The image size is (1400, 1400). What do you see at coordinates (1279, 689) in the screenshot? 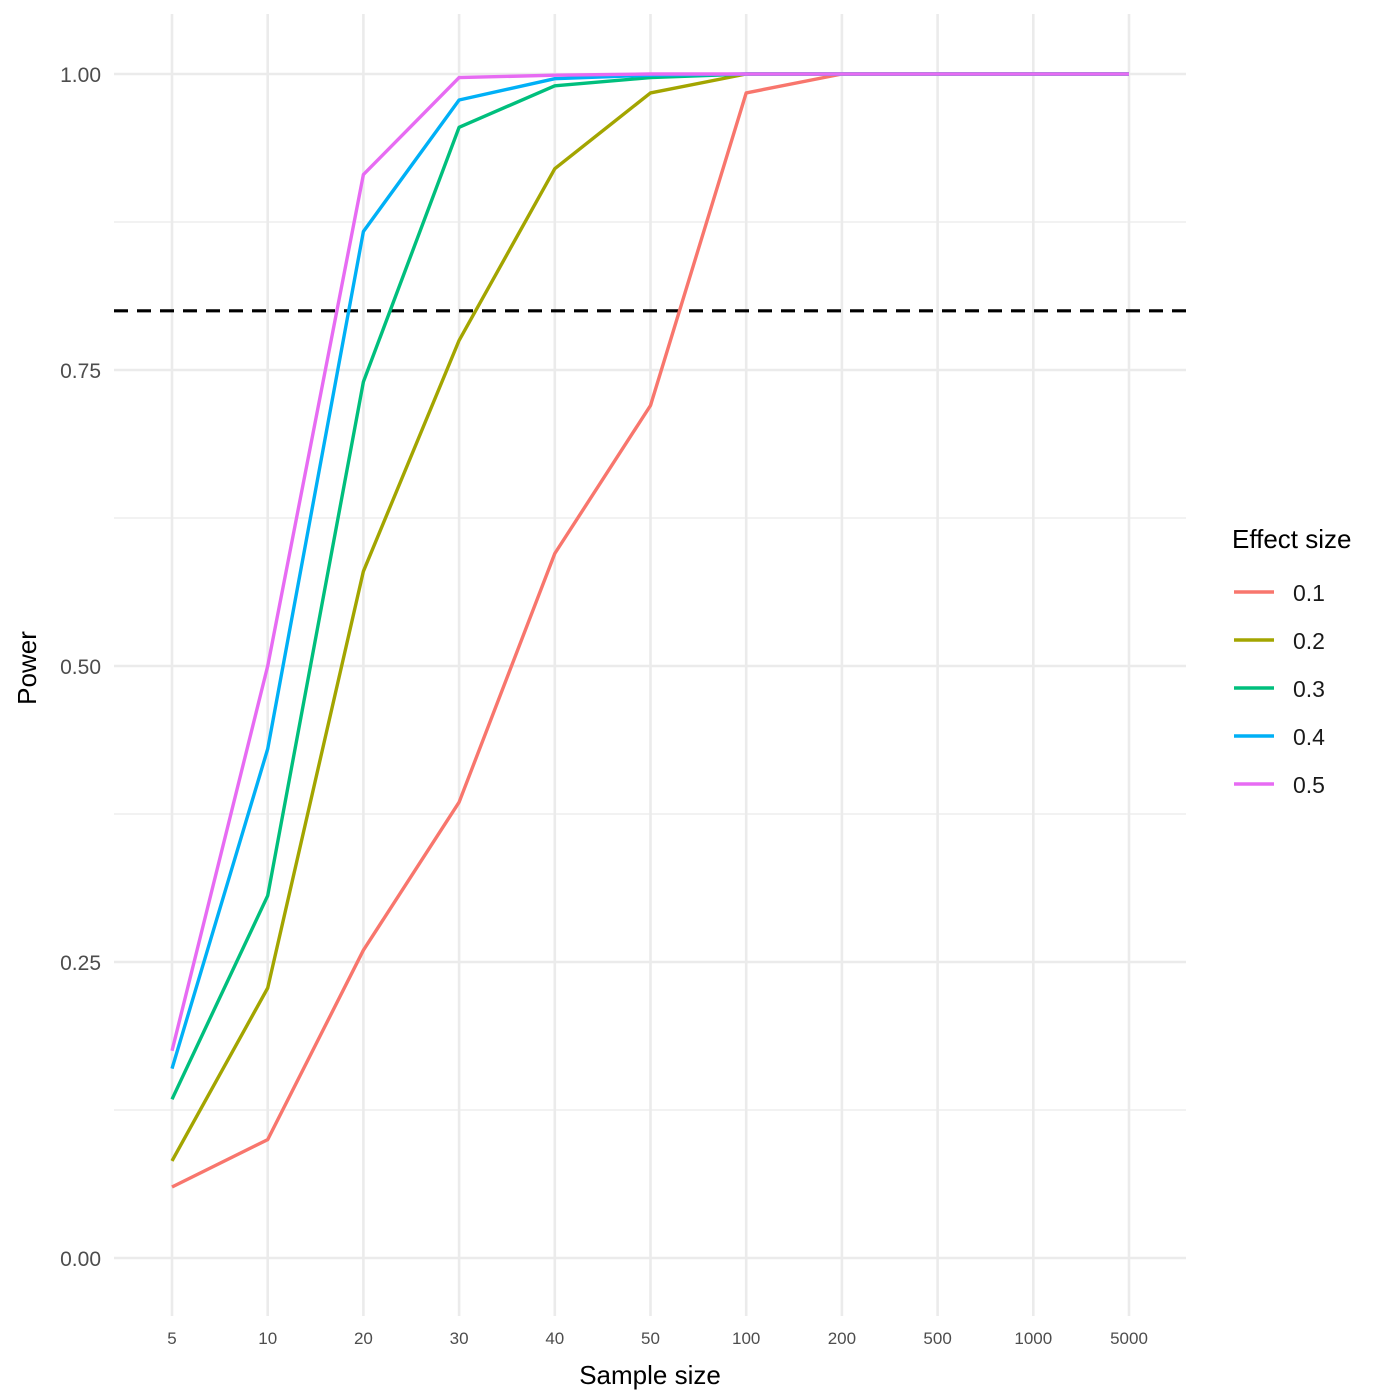
I see `legend-items: 0.1 0.2 0.3 0.4 0.5` at bounding box center [1279, 689].